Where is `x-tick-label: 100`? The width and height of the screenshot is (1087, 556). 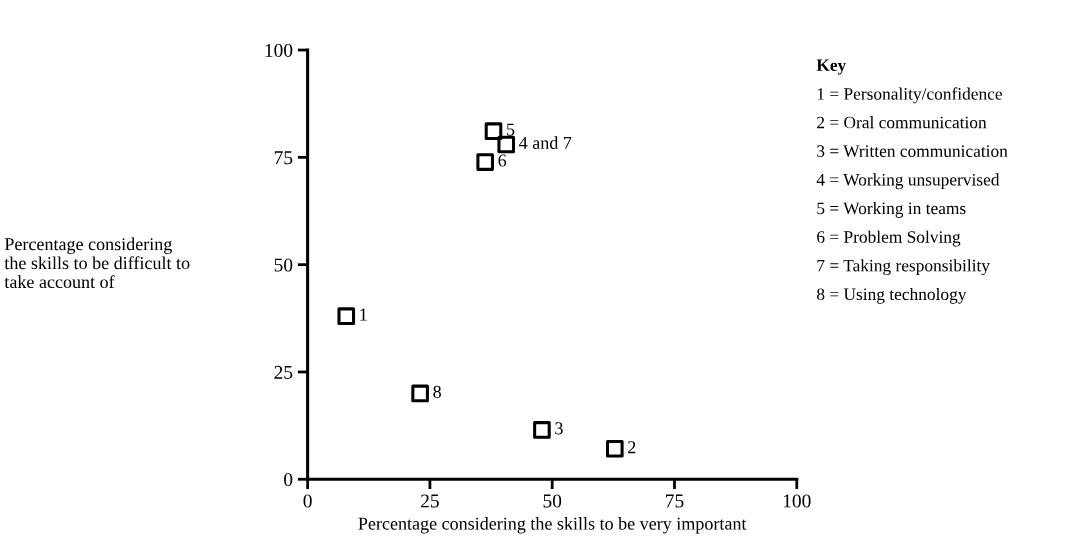
x-tick-label: 100 is located at coordinates (797, 501).